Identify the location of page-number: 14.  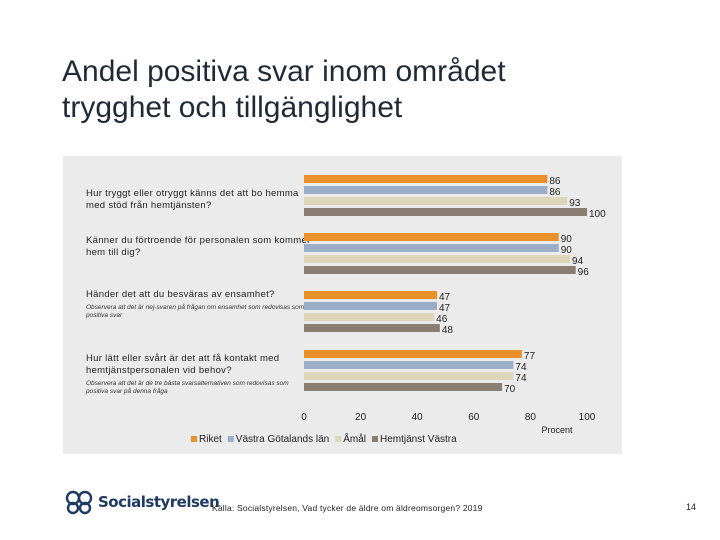
(691, 507).